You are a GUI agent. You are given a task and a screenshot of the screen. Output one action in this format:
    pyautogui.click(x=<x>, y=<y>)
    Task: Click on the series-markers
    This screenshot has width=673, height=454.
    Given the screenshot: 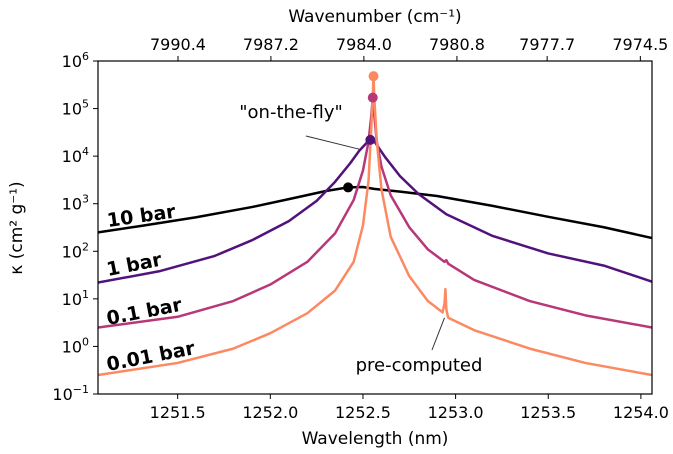 What is the action you would take?
    pyautogui.click(x=361, y=132)
    